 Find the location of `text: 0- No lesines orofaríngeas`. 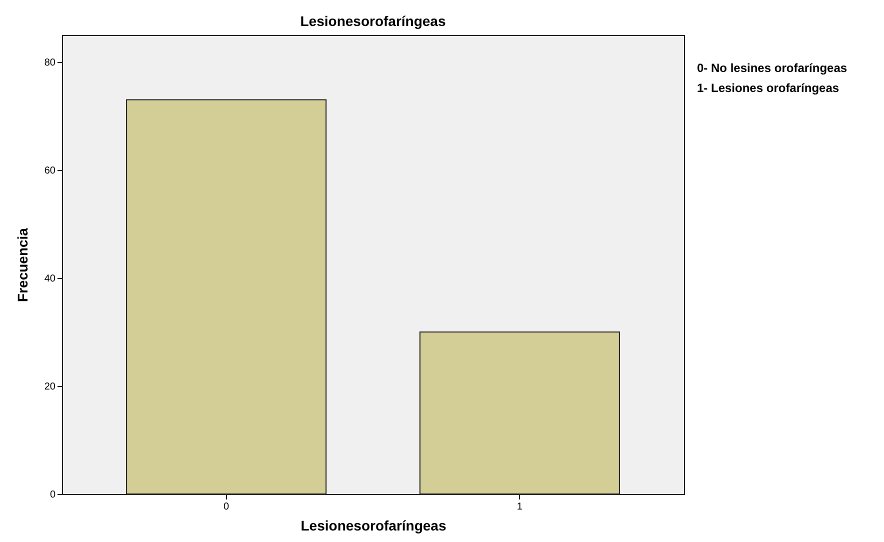

text: 0- No lesines orofaríngeas is located at coordinates (772, 68).